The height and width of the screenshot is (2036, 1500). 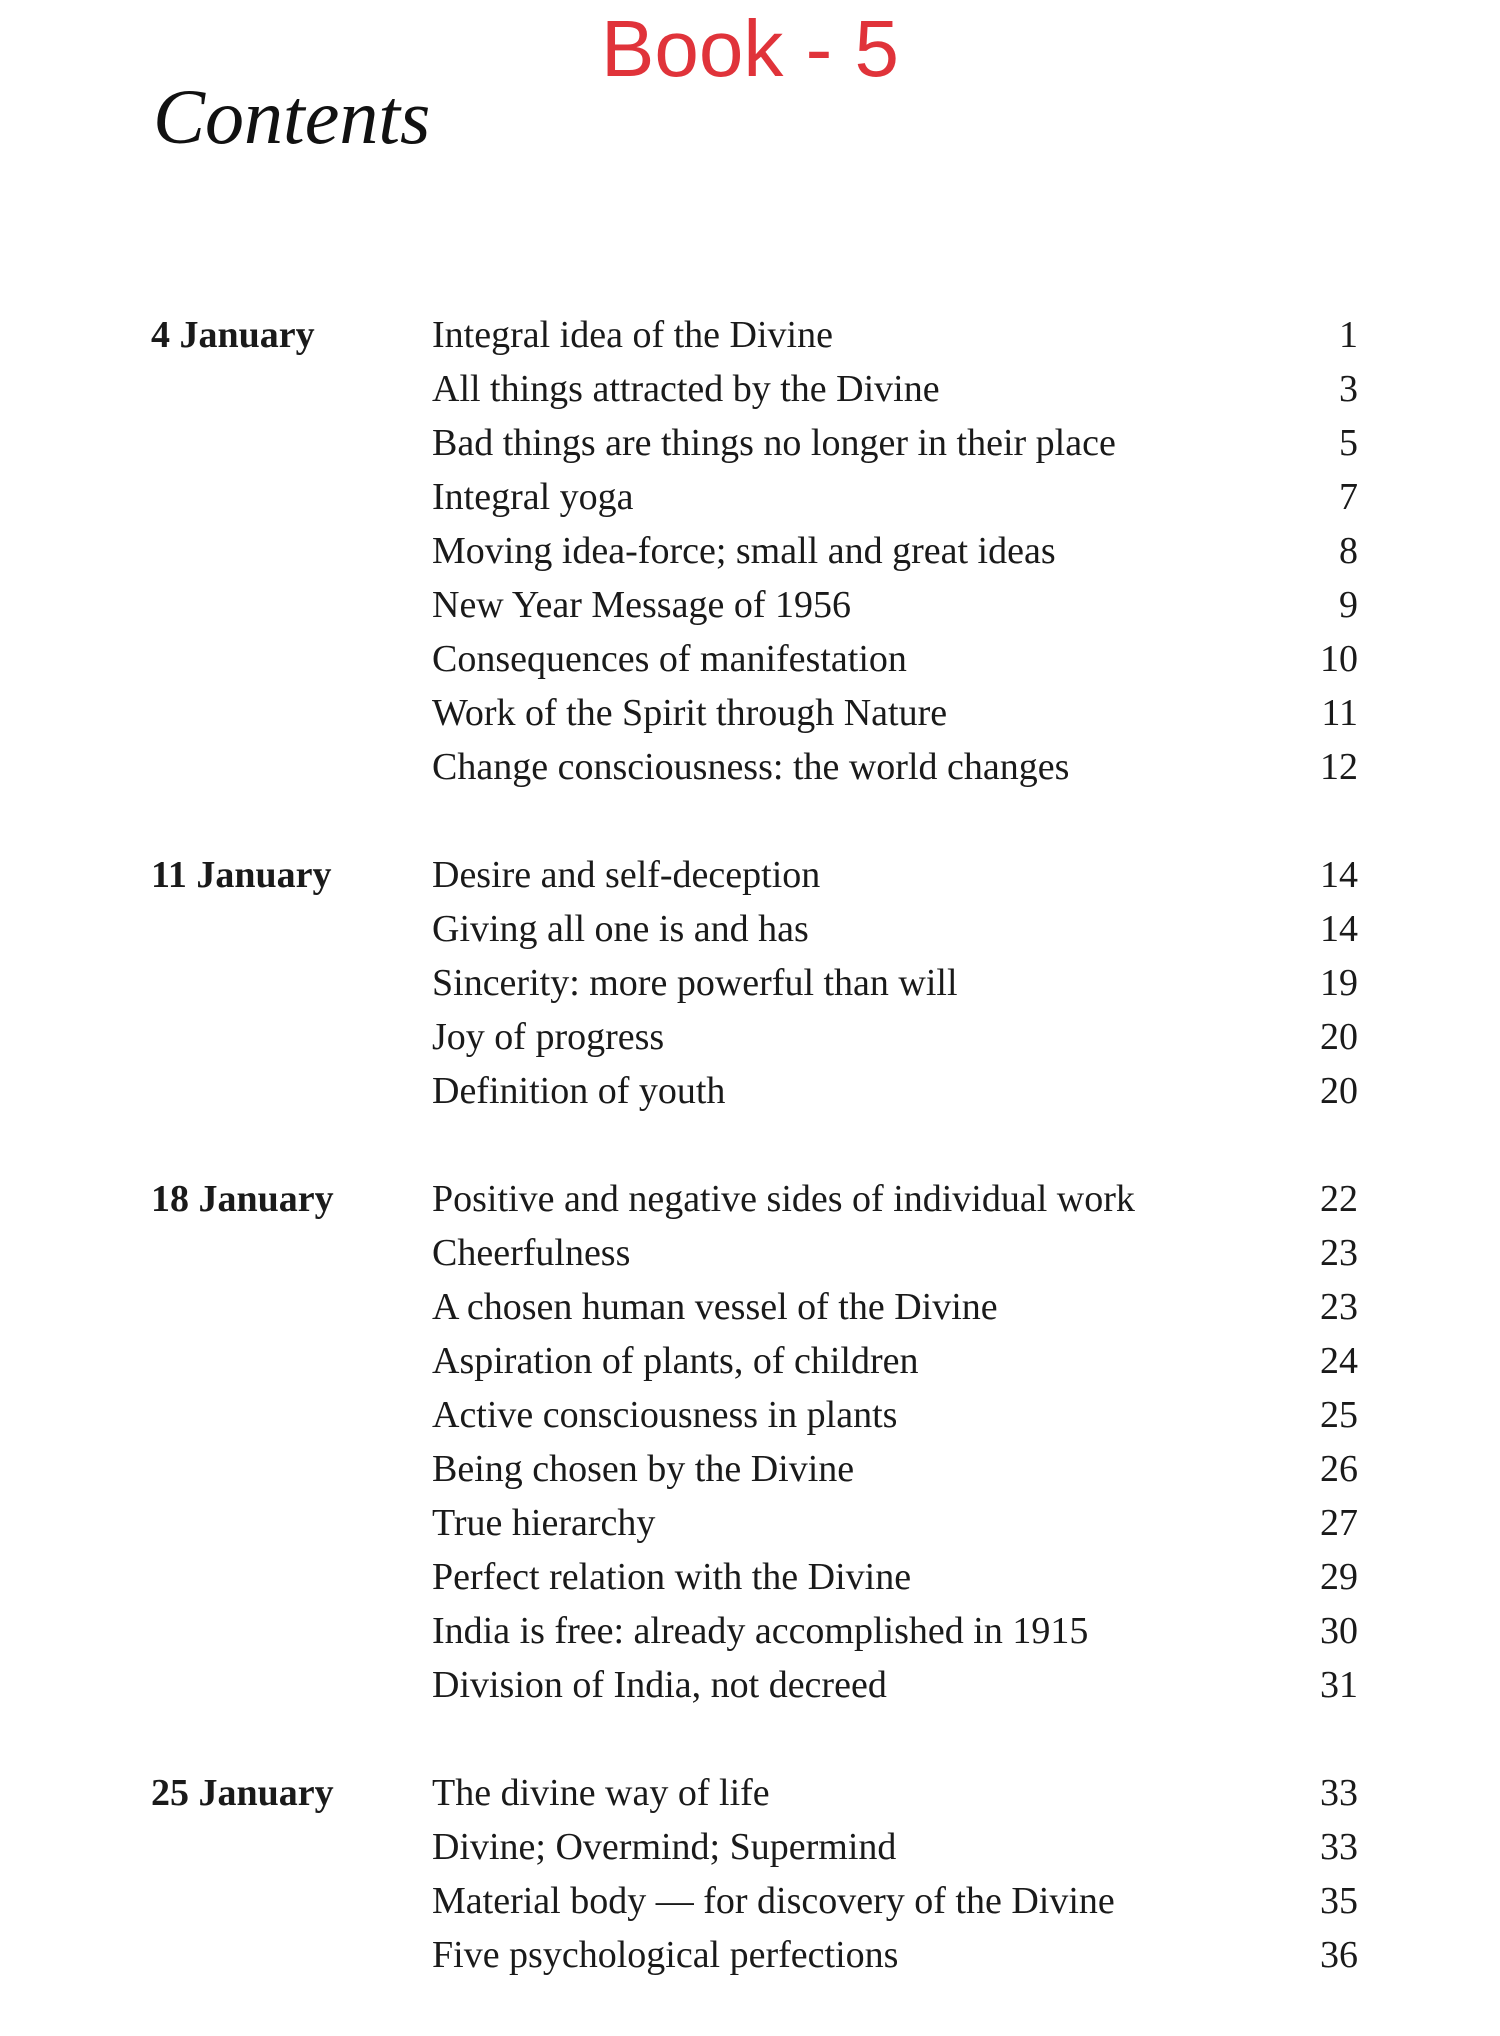 I want to click on toc-entry: Division of India, not decreed 31, so click(x=750, y=1685).